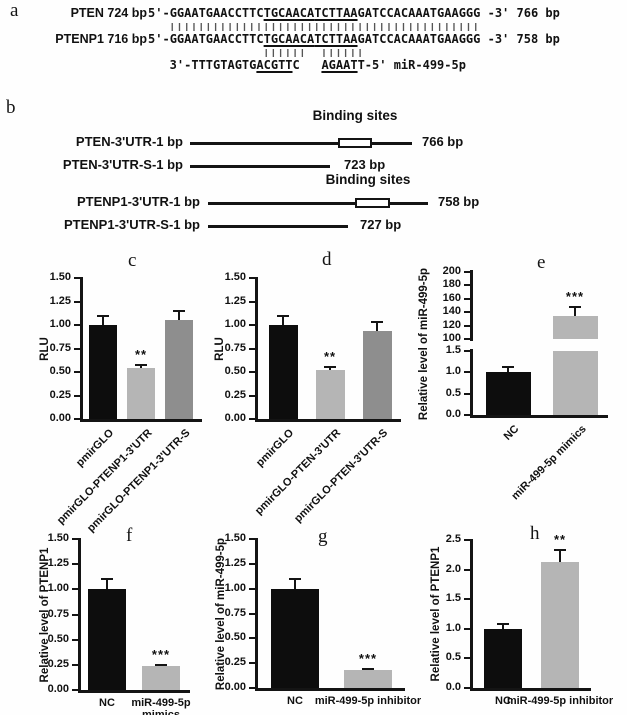 Image resolution: width=627 pixels, height=715 pixels. I want to click on y-axis-upper, so click(471, 305).